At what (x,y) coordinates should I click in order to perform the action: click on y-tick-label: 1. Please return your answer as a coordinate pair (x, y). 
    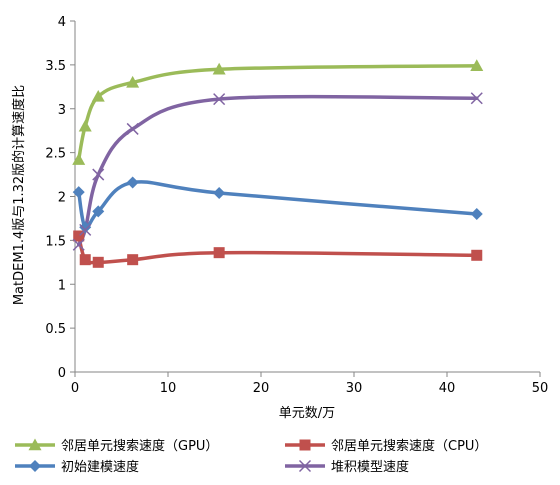
    Looking at the image, I should click on (62, 285).